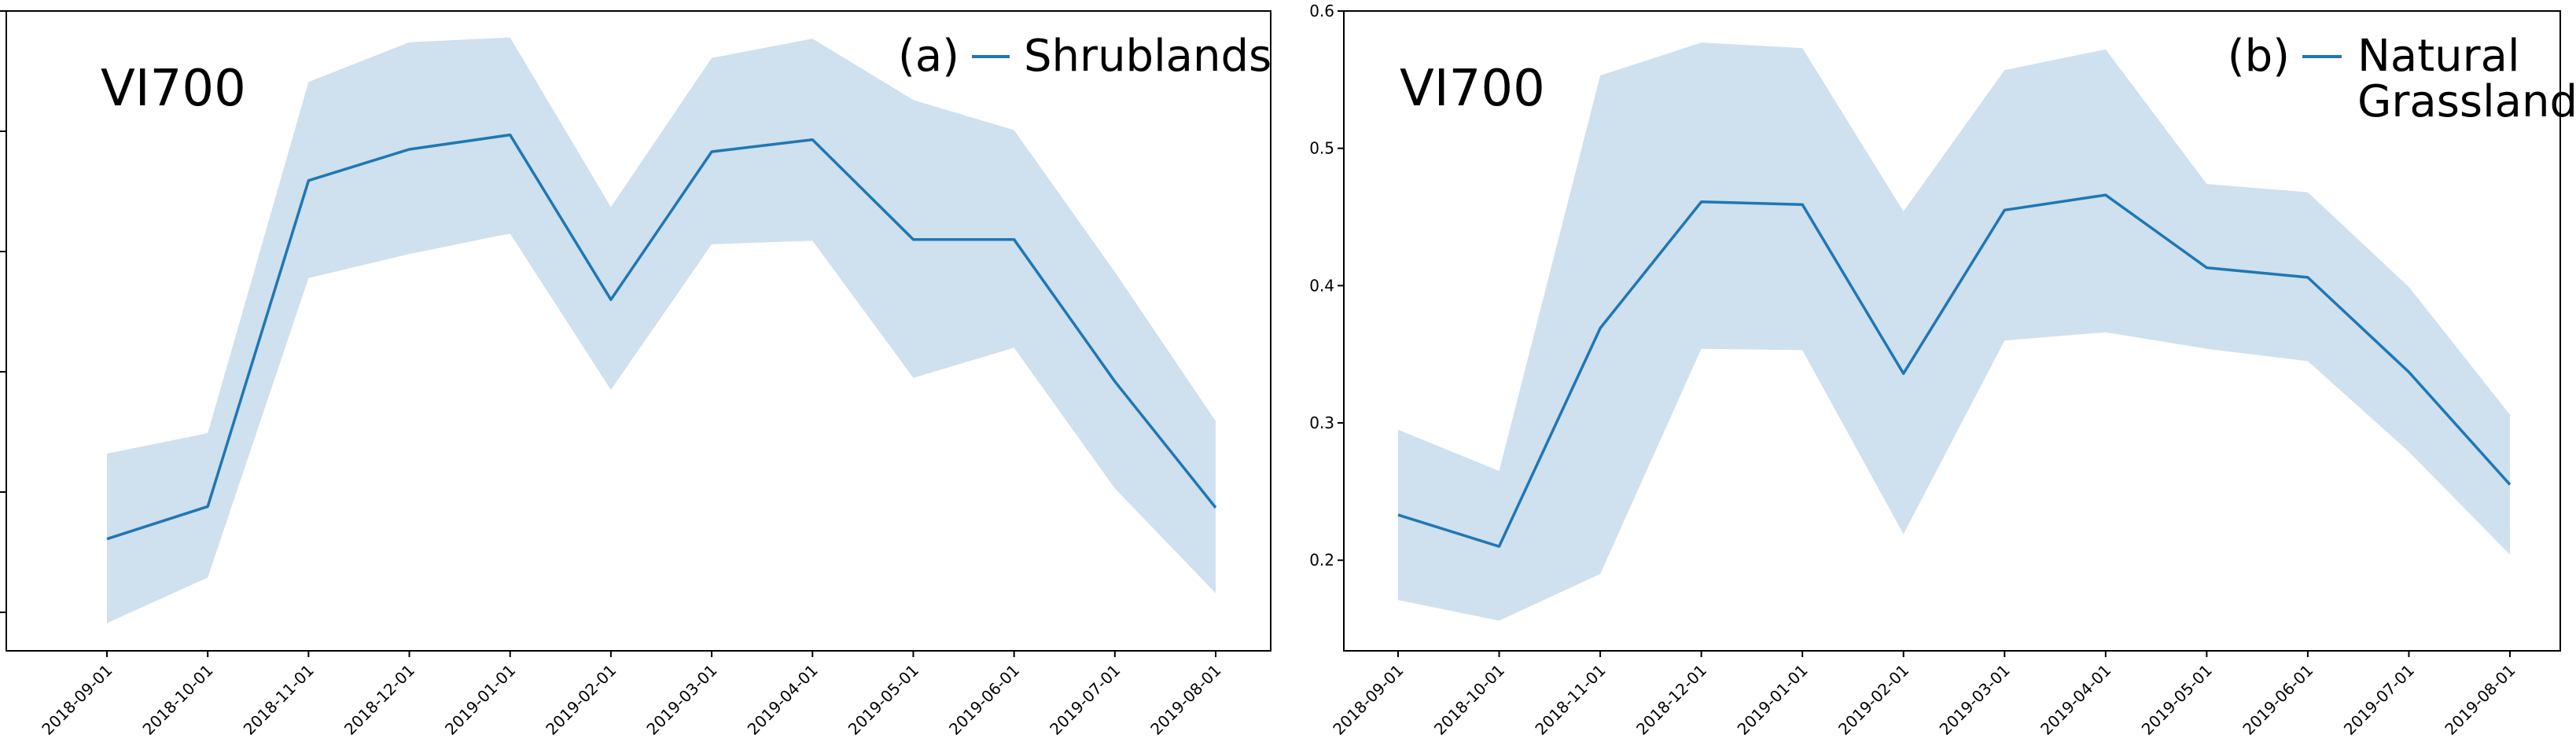  I want to click on y-tick-label: 0.6, so click(1321, 11).